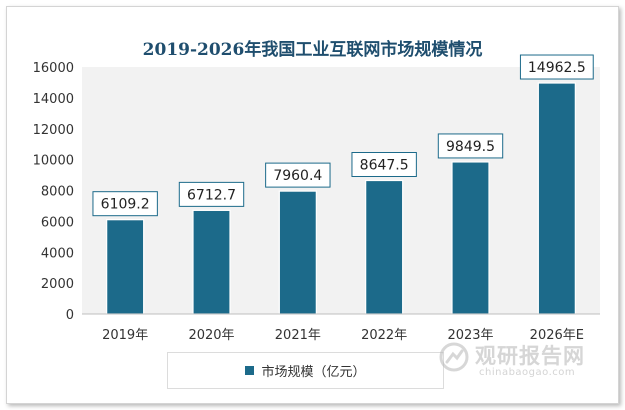  What do you see at coordinates (250, 370) in the screenshot?
I see `legend-swatch` at bounding box center [250, 370].